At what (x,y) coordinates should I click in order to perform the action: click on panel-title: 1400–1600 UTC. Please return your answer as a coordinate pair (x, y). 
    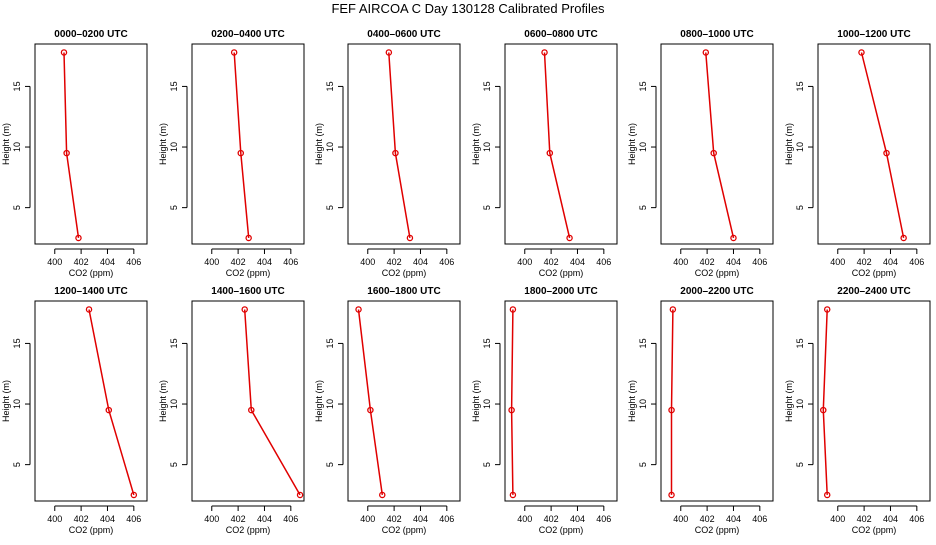
    Looking at the image, I should click on (247, 291).